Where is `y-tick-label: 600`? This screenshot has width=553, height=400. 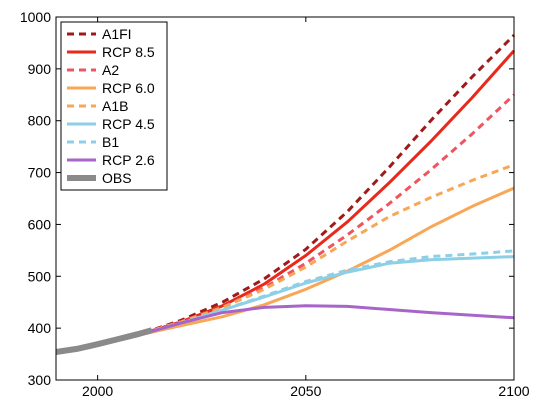 y-tick-label: 600 is located at coordinates (40, 224).